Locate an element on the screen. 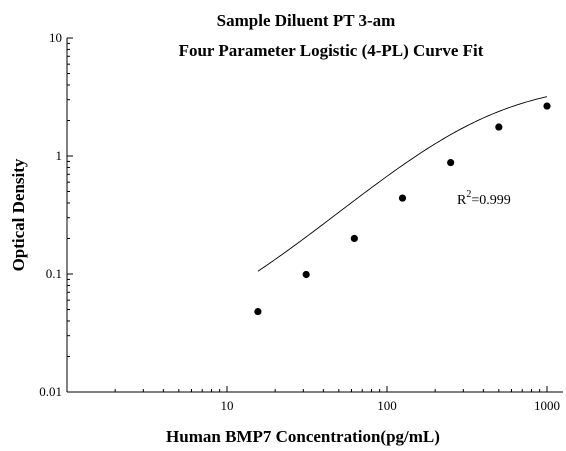 This screenshot has height=451, width=566. y-tick-label: 0.1 is located at coordinates (54, 273).